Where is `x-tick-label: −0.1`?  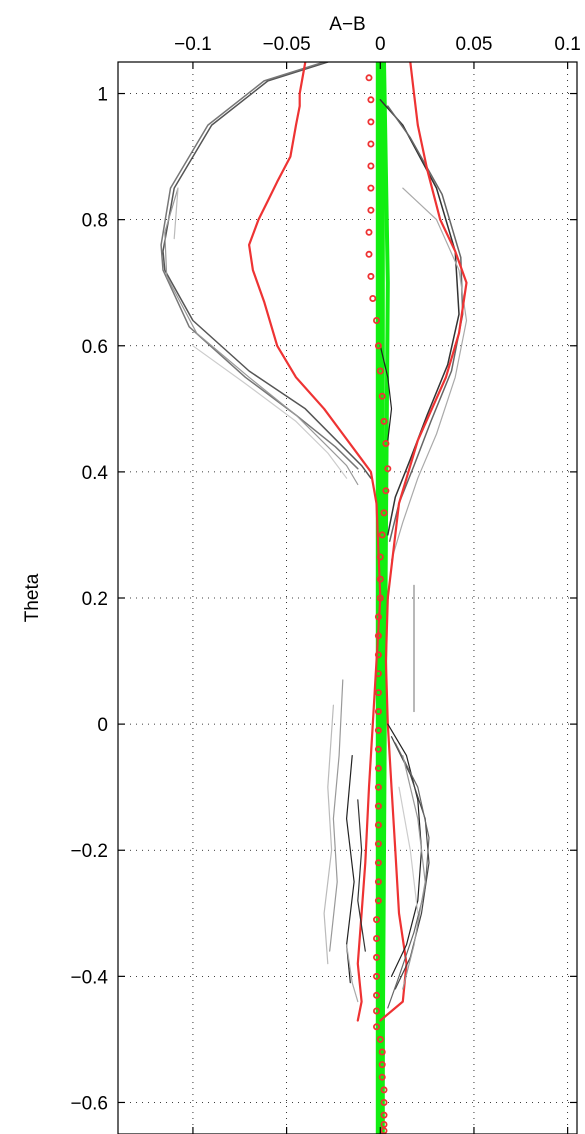 x-tick-label: −0.1 is located at coordinates (193, 44).